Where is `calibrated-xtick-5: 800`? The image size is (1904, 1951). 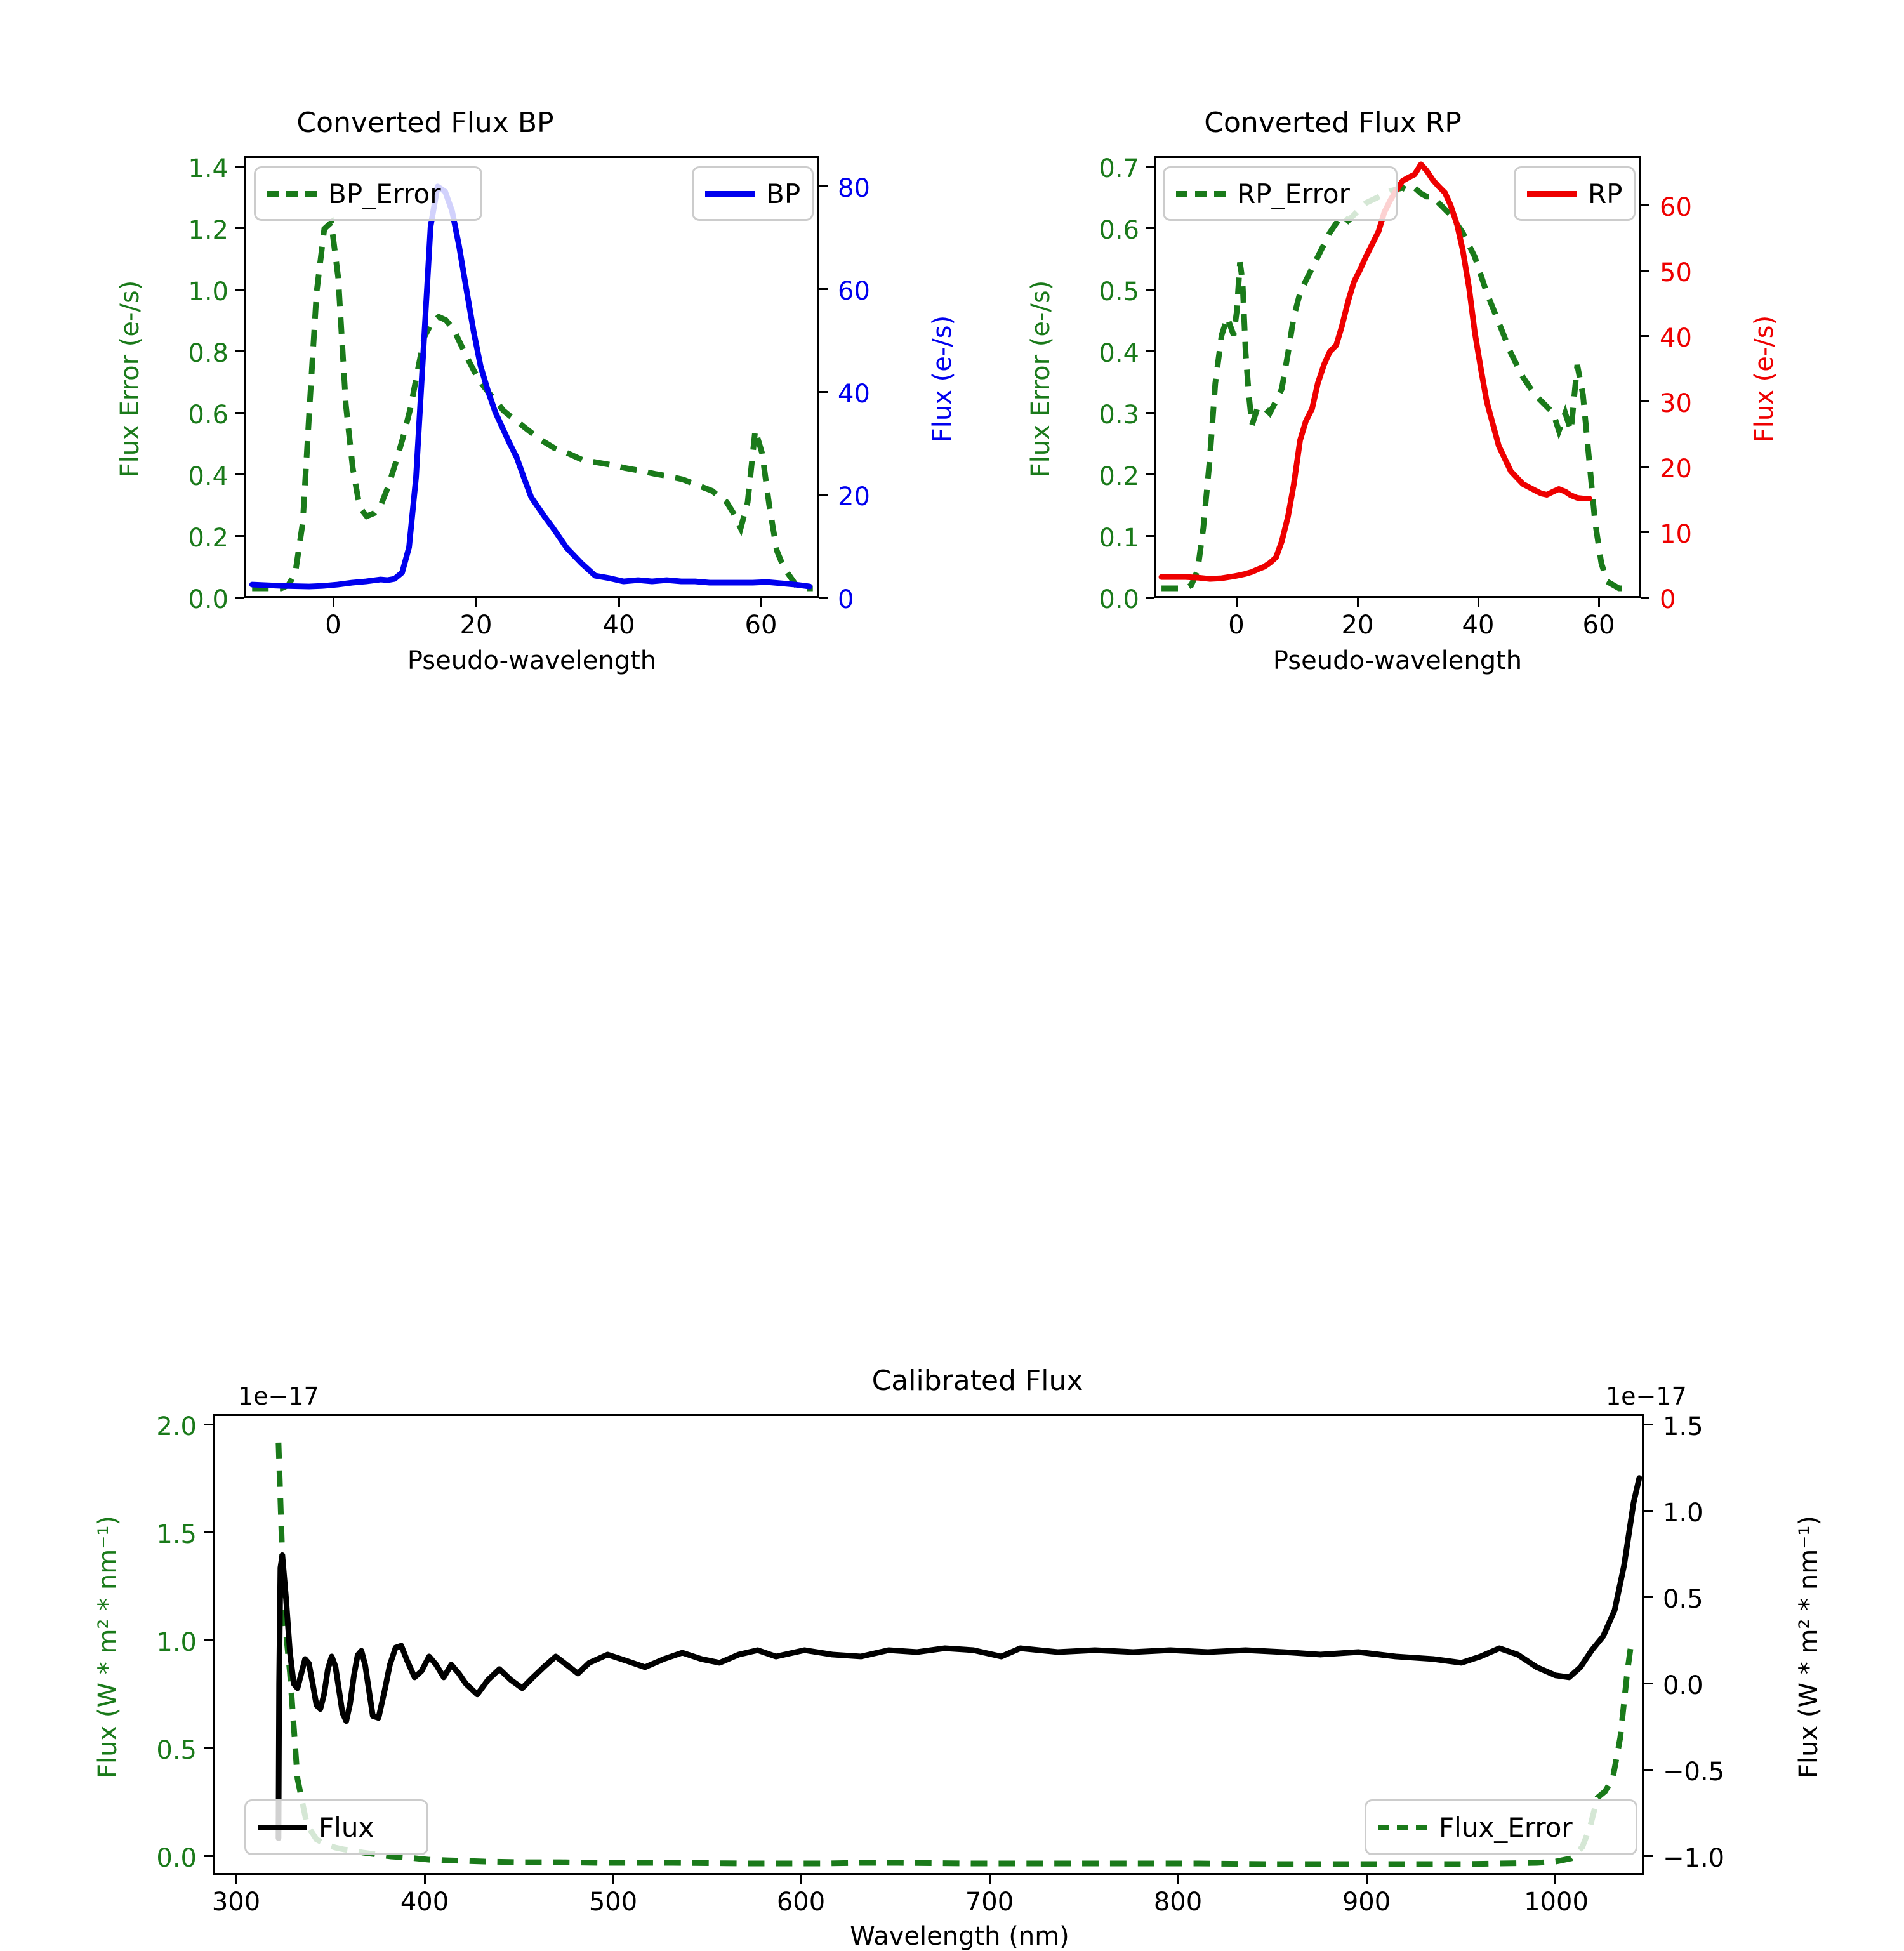
calibrated-xtick-5: 800 is located at coordinates (1178, 1903).